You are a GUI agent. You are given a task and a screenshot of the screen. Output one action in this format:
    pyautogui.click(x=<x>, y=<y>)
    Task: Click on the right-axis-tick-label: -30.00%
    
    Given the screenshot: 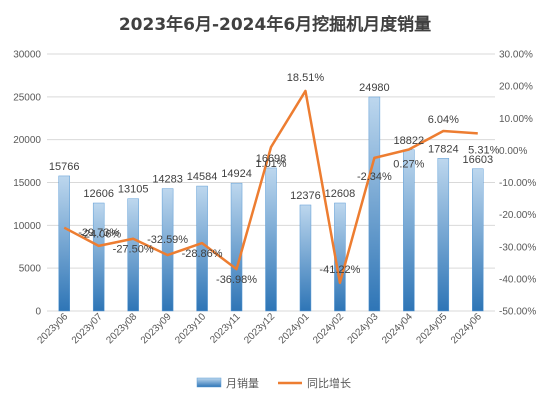 What is the action you would take?
    pyautogui.click(x=517, y=247)
    